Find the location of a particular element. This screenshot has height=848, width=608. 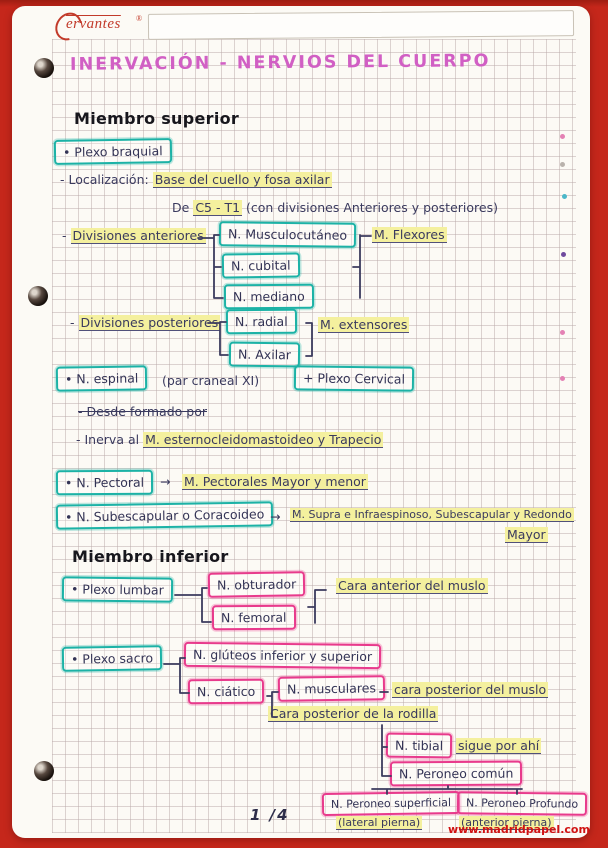

peroneo-superficial-note-text: (lateral pierna) is located at coordinates (379, 823).